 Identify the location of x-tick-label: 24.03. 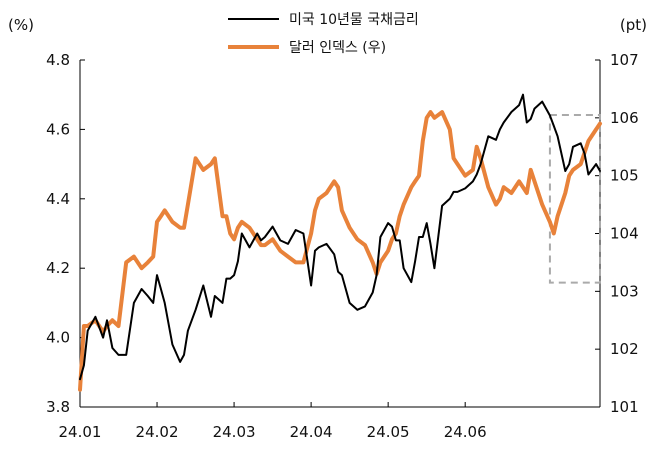
(234, 432).